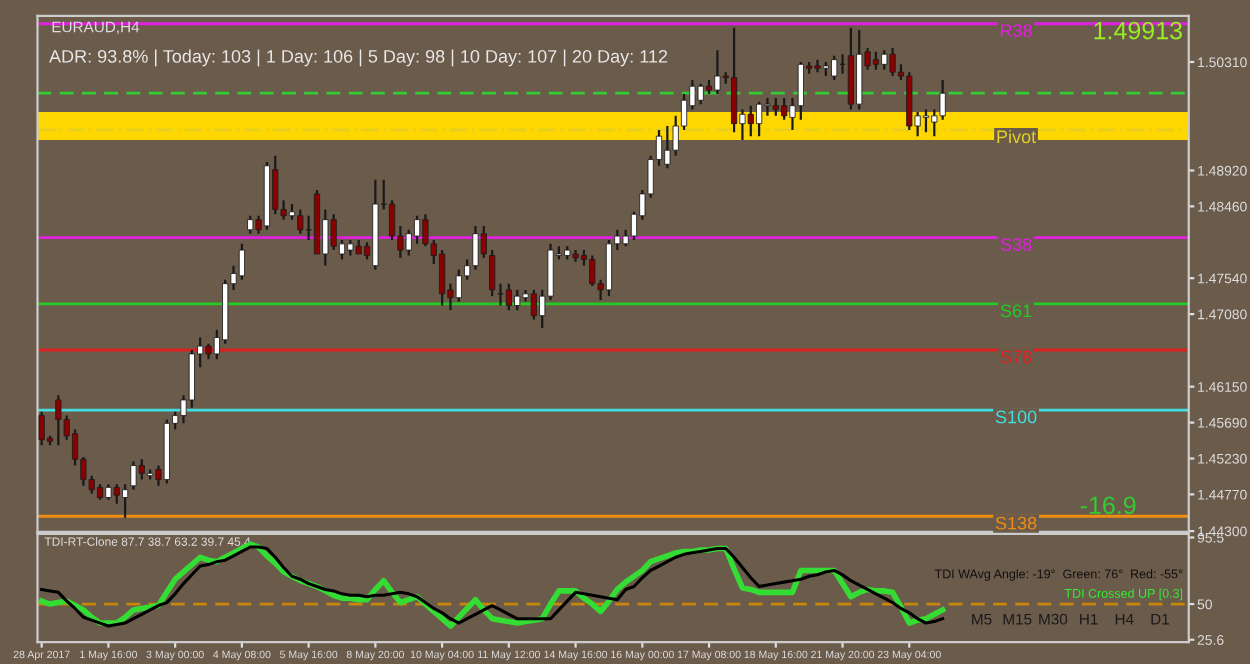 This screenshot has width=1250, height=664. Describe the element at coordinates (1016, 417) in the screenshot. I see `ref-line-label: S100` at that location.